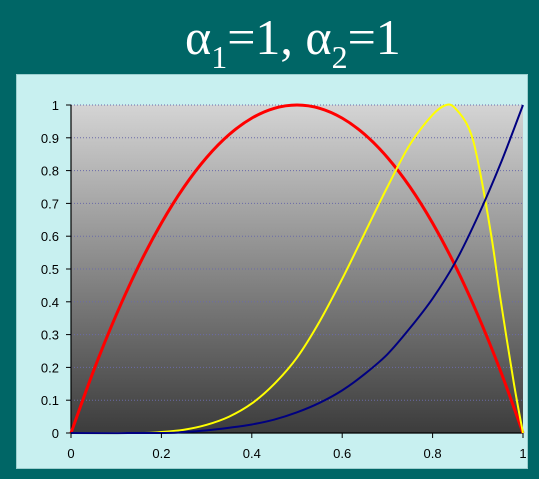 This screenshot has width=539, height=479. I want to click on slide-title: α1=1, α2=1, so click(293, 47).